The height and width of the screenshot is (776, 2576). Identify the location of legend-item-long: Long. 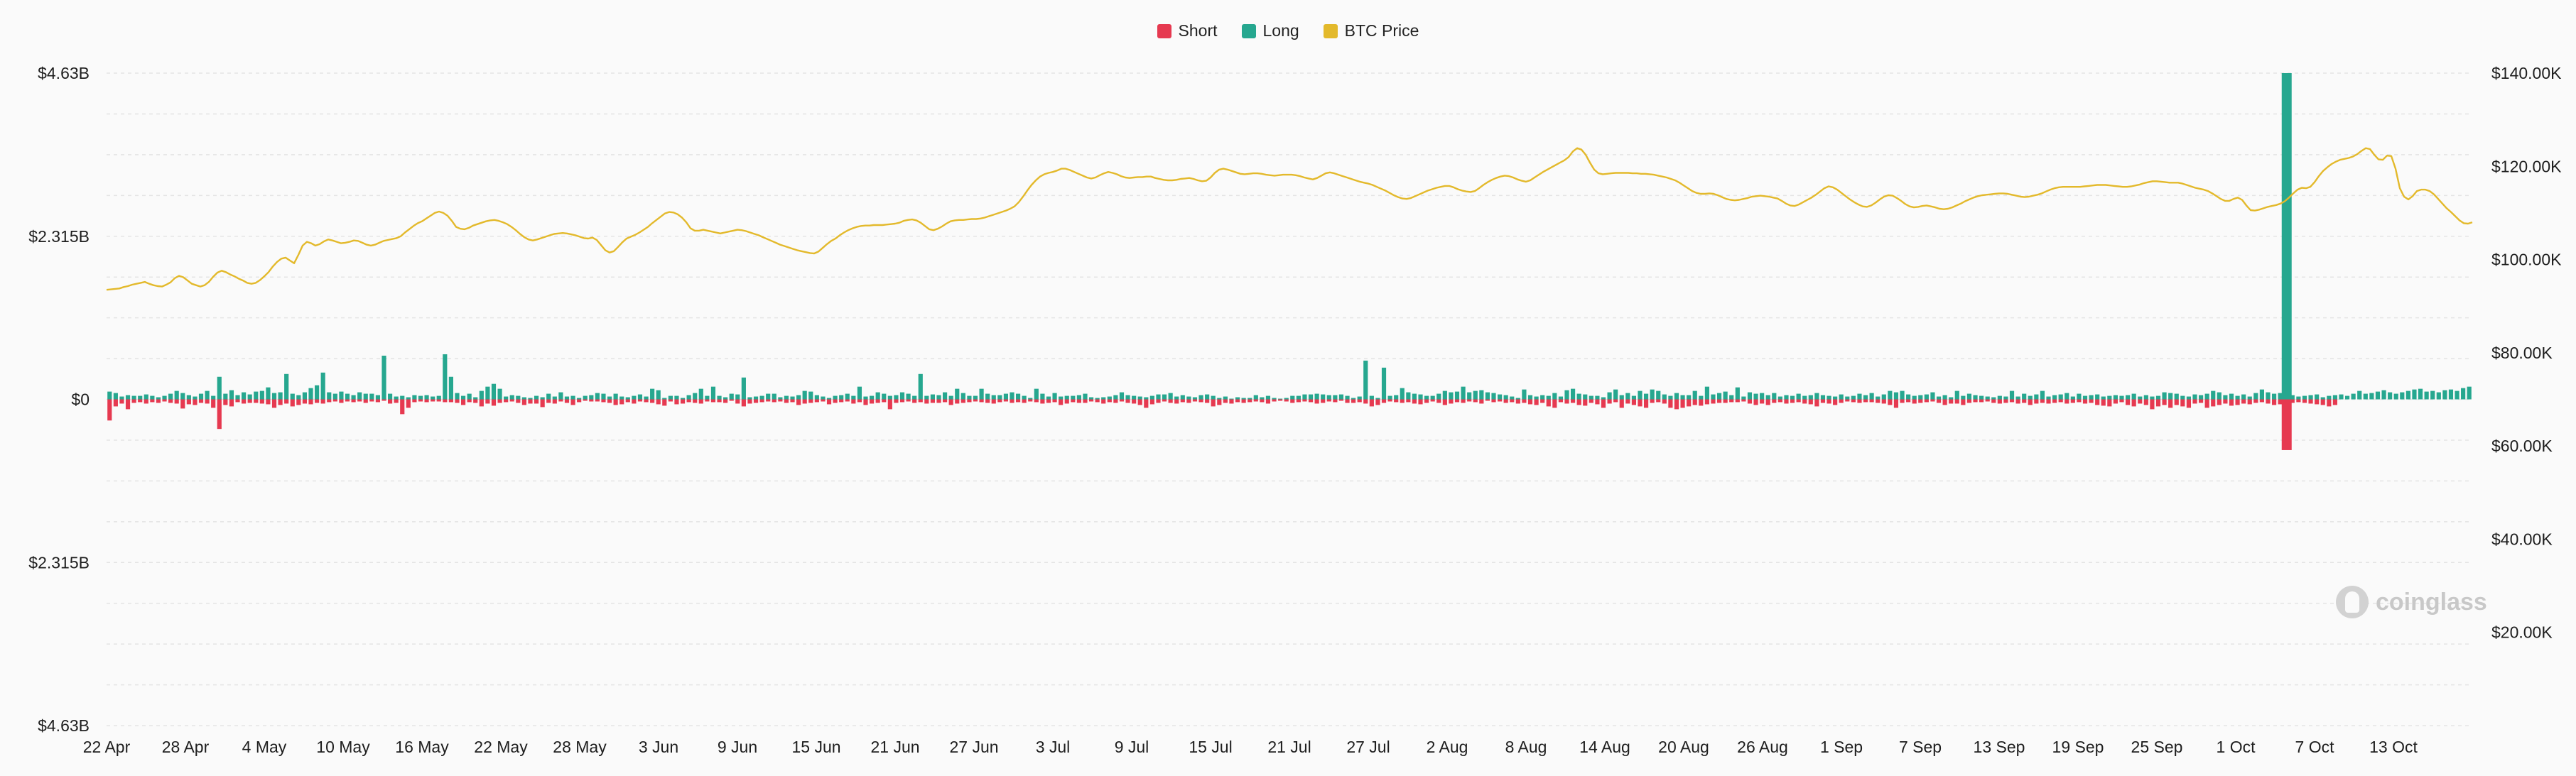
(1270, 30).